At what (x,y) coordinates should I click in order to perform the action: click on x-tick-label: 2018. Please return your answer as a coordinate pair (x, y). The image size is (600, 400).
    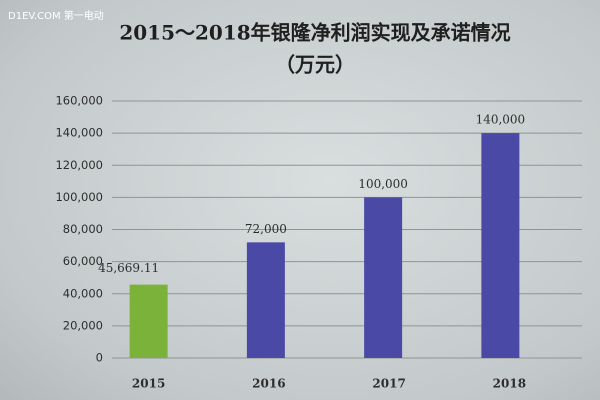
    Looking at the image, I should click on (509, 384).